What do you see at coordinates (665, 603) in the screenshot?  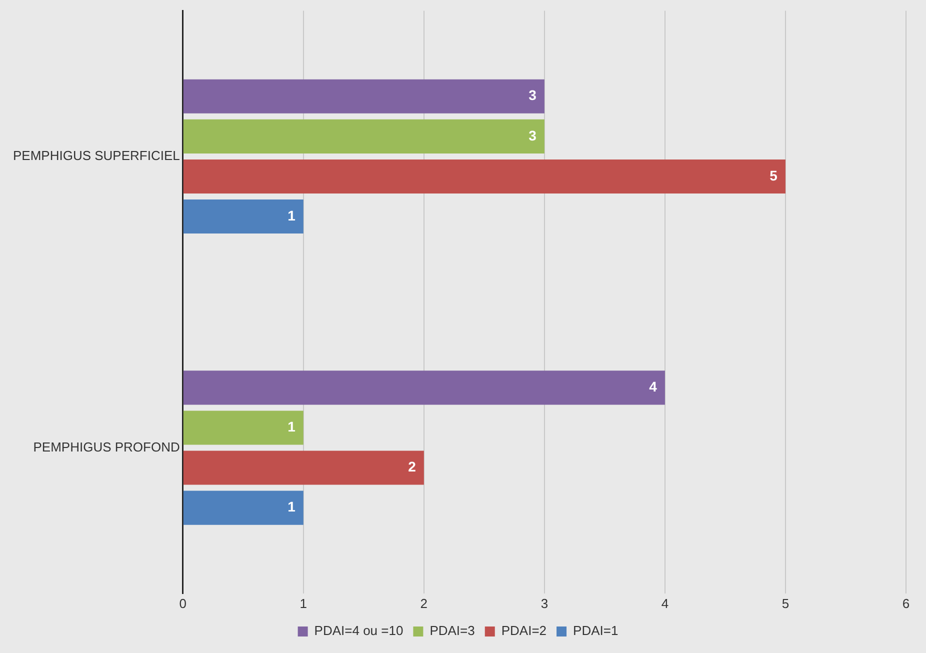 I see `x-tick-label: 4` at bounding box center [665, 603].